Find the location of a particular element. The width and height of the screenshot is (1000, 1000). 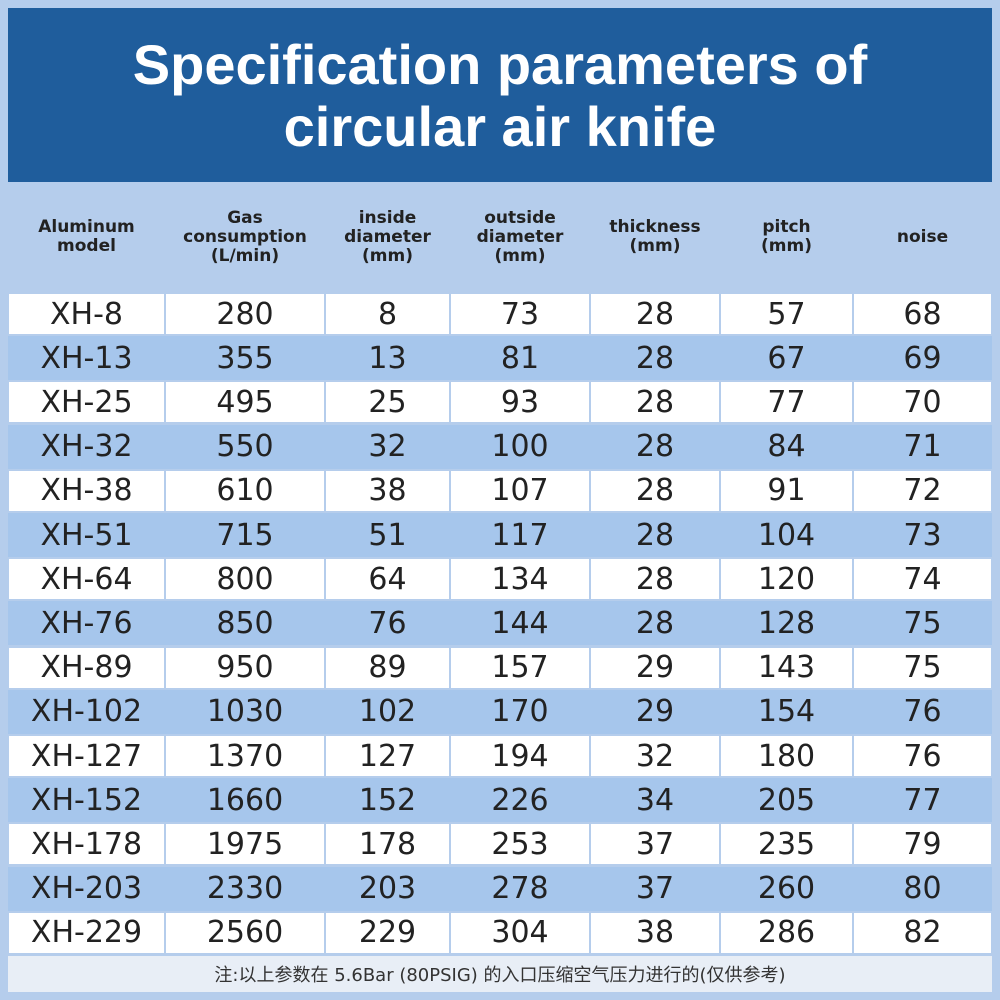

table-cell: 304 is located at coordinates (520, 932).